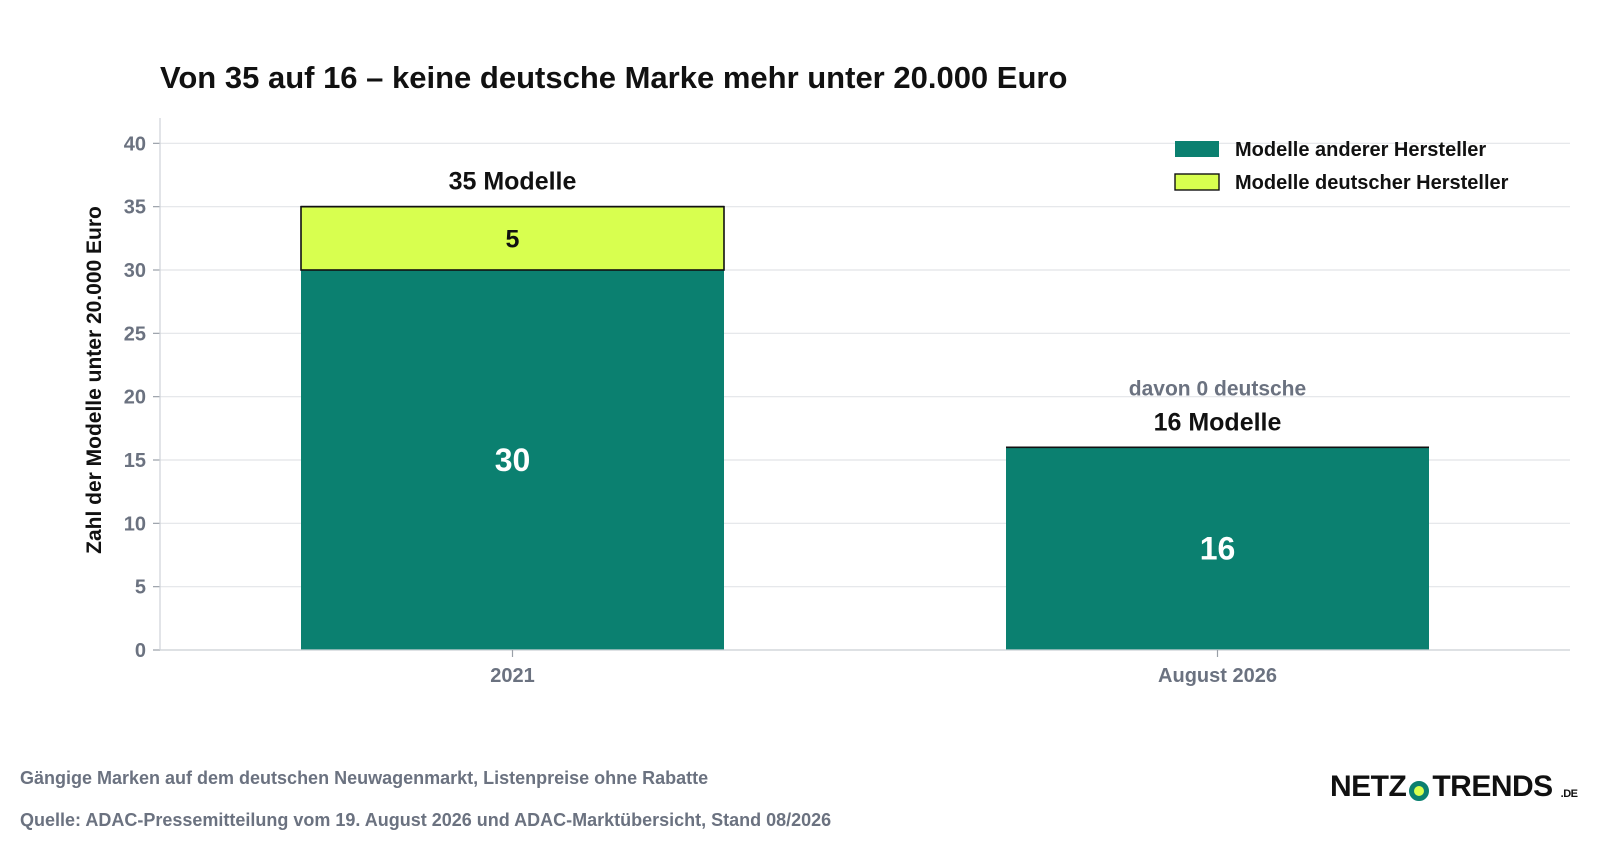 This screenshot has width=1600, height=864. I want to click on y-tick-label: 40, so click(135, 144).